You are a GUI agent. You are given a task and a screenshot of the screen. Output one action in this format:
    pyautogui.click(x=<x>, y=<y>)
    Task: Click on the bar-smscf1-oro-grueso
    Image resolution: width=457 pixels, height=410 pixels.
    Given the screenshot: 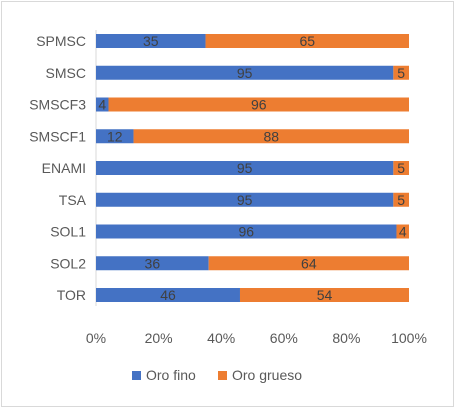 What is the action you would take?
    pyautogui.click(x=271, y=136)
    